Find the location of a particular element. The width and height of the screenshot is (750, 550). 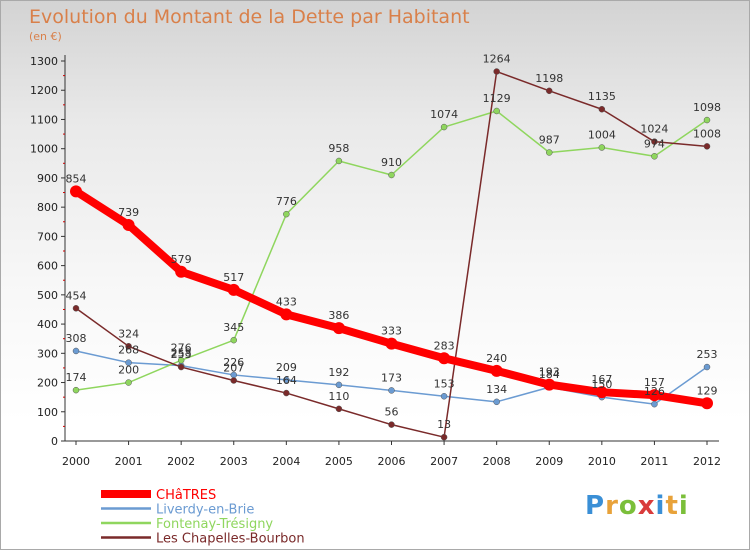

data-label: 987 is located at coordinates (549, 139).